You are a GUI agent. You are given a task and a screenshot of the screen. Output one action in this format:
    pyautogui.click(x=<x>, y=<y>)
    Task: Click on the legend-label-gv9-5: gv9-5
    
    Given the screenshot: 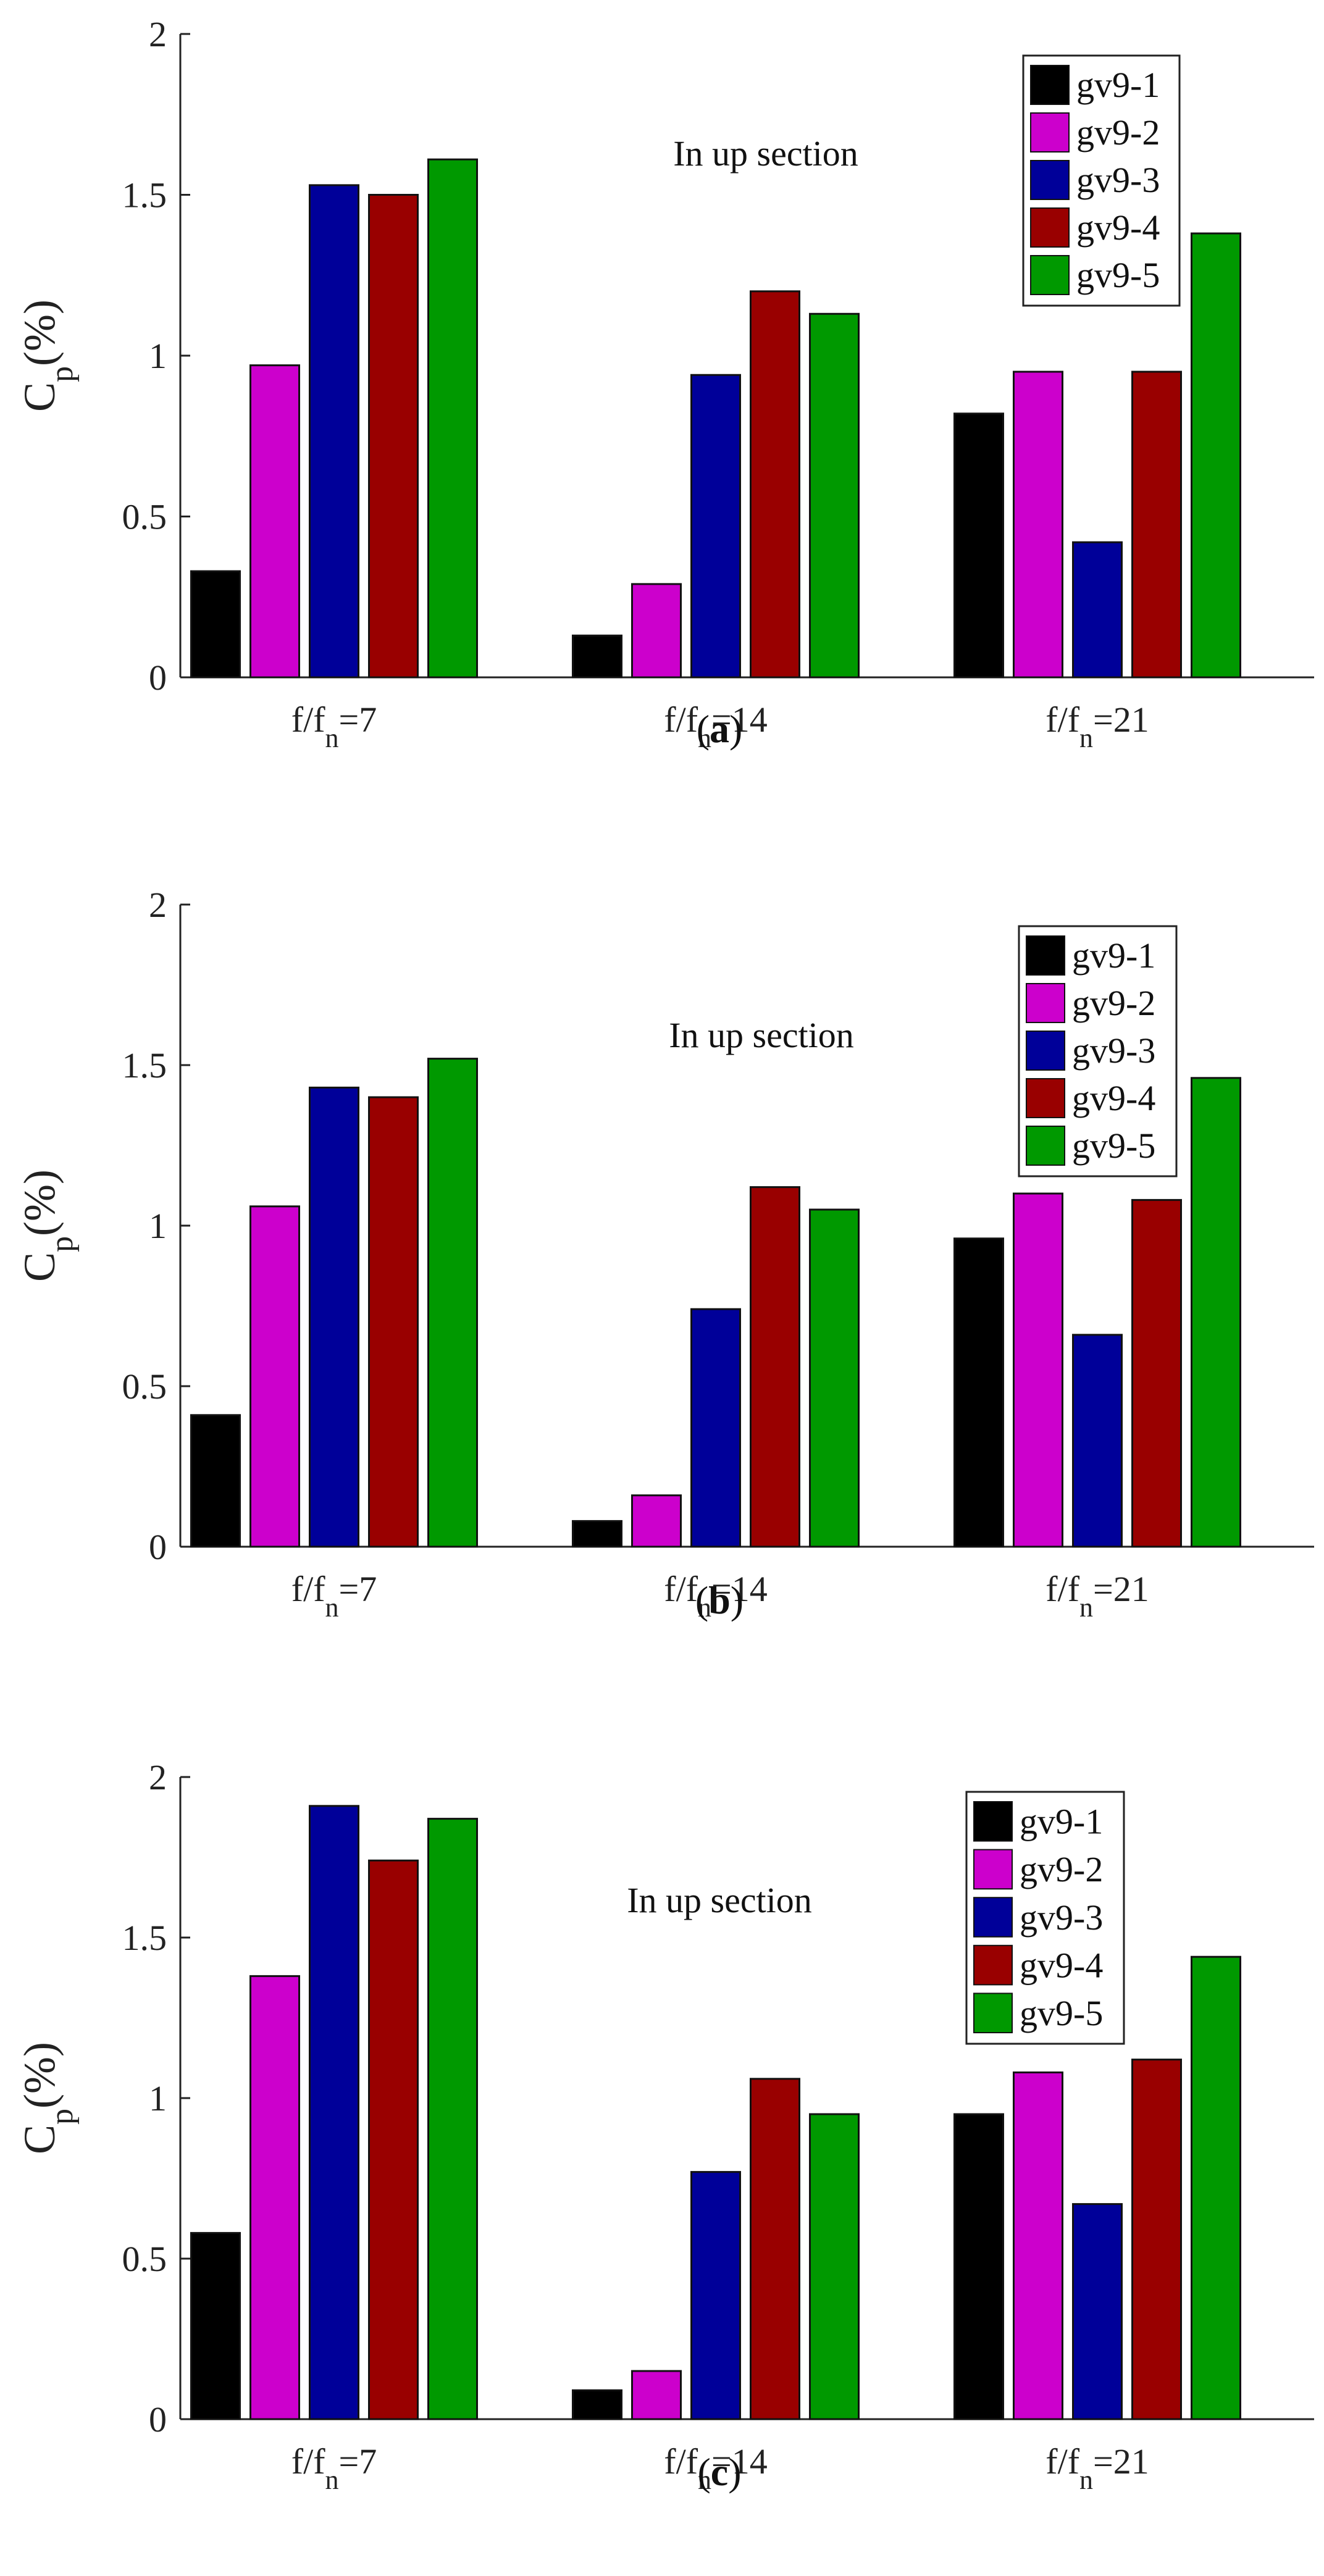 What is the action you would take?
    pyautogui.click(x=1061, y=2013)
    